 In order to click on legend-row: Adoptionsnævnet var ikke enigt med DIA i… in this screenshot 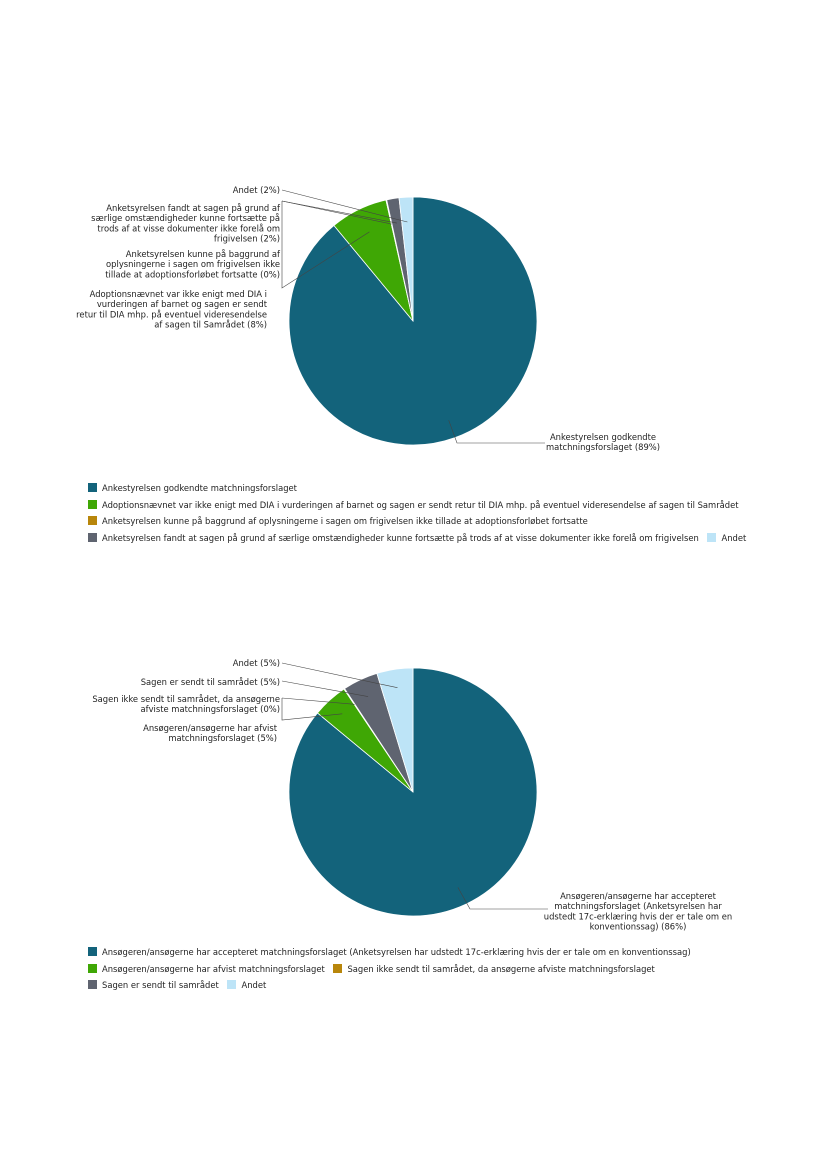, I will do `click(420, 505)`.